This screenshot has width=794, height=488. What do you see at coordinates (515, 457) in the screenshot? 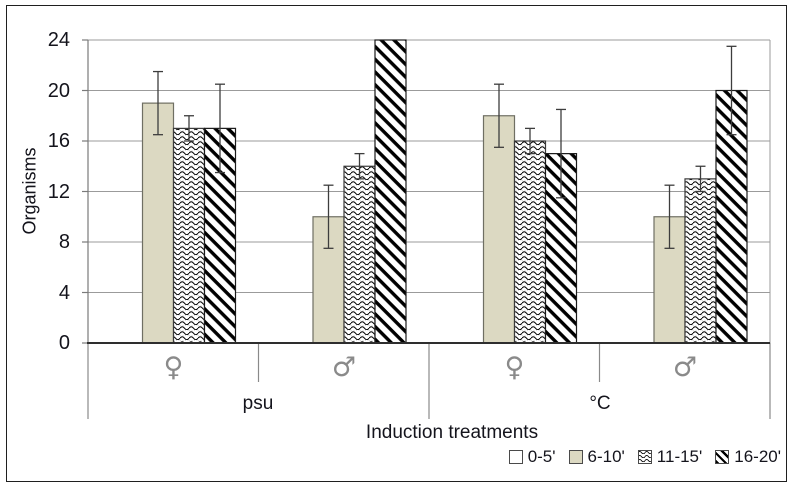
I see `legend-swatch-white-icon` at bounding box center [515, 457].